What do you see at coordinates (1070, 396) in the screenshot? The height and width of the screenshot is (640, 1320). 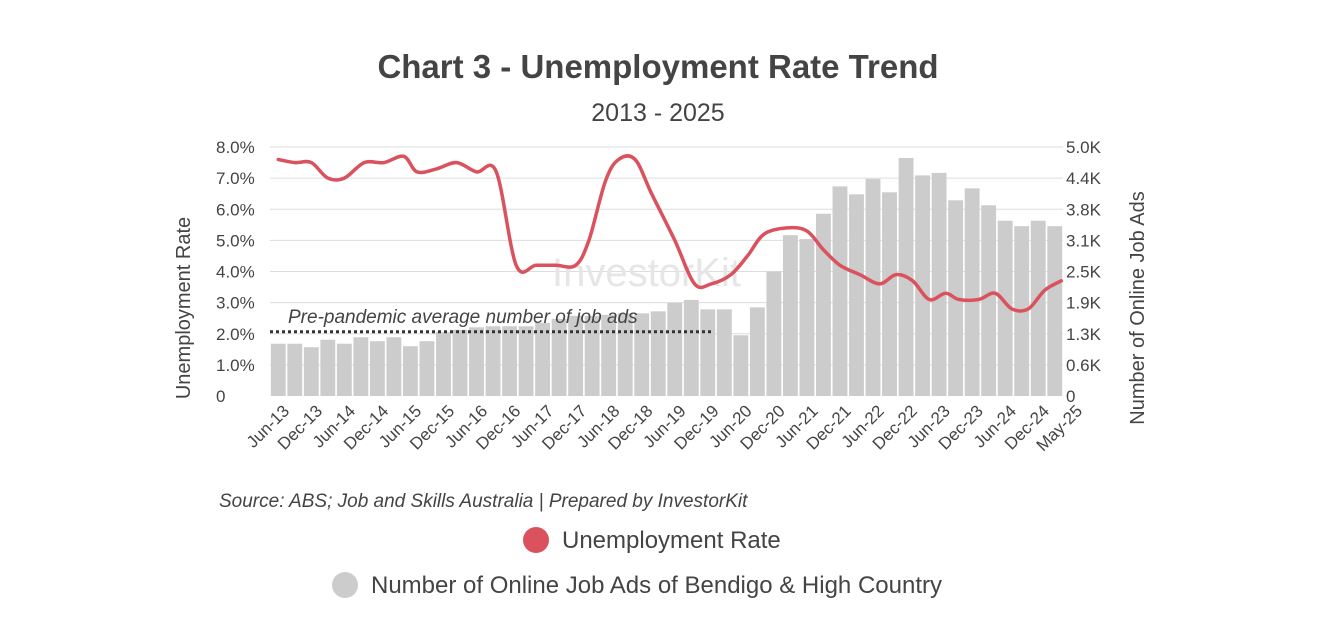 I see `right-tick-label: 0` at bounding box center [1070, 396].